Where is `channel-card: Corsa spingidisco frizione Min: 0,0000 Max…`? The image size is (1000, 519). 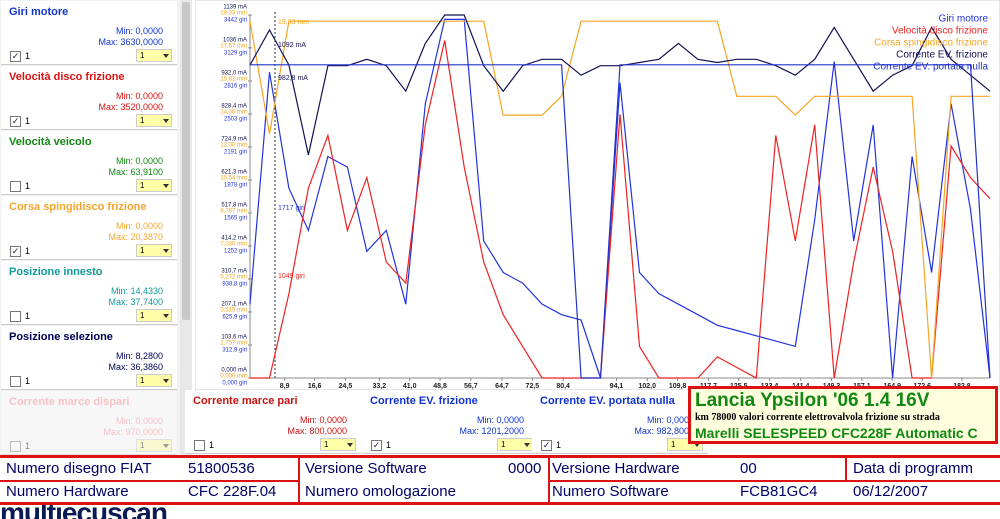
channel-card: Corsa spingidisco frizione Min: 0,0000 Max… is located at coordinates (89, 228).